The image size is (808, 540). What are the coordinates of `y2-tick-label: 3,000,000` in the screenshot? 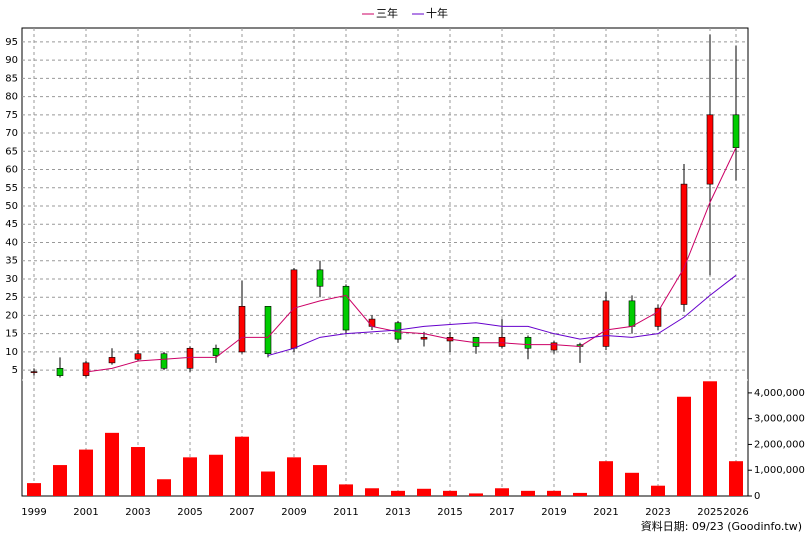 It's located at (779, 419).